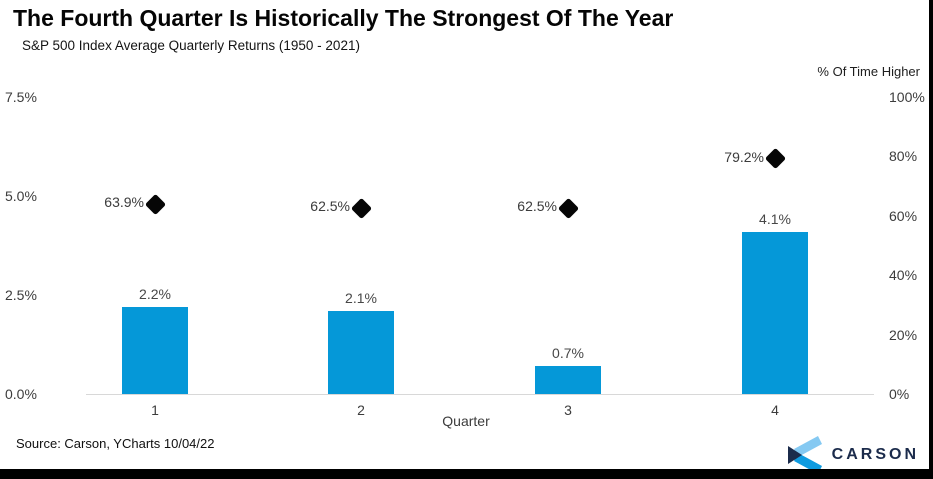  What do you see at coordinates (361, 297) in the screenshot?
I see `bar-value-label: 2.1%` at bounding box center [361, 297].